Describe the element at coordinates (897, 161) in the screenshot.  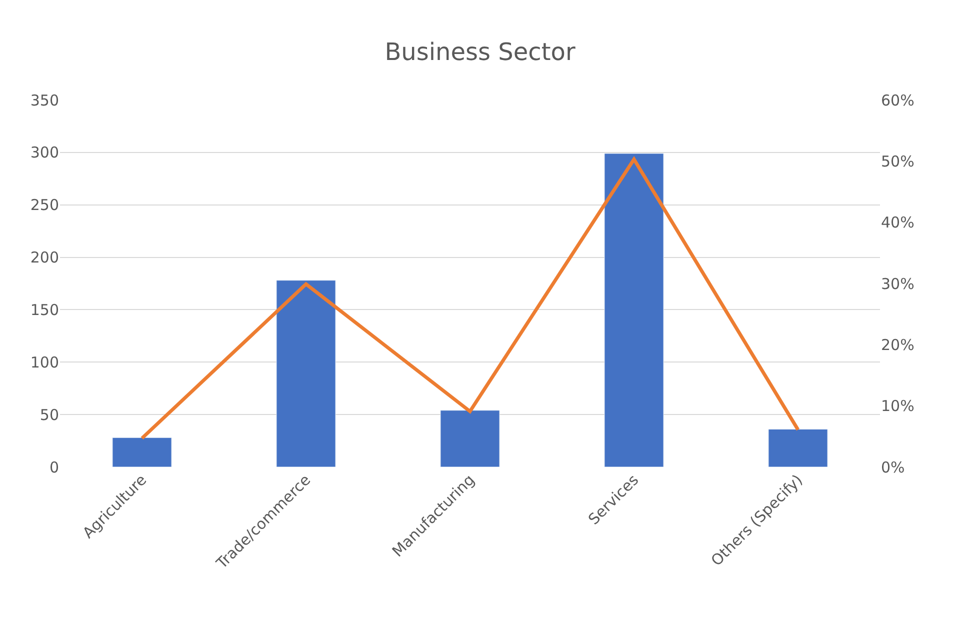
I see `y2-tick-label: 50%` at that location.